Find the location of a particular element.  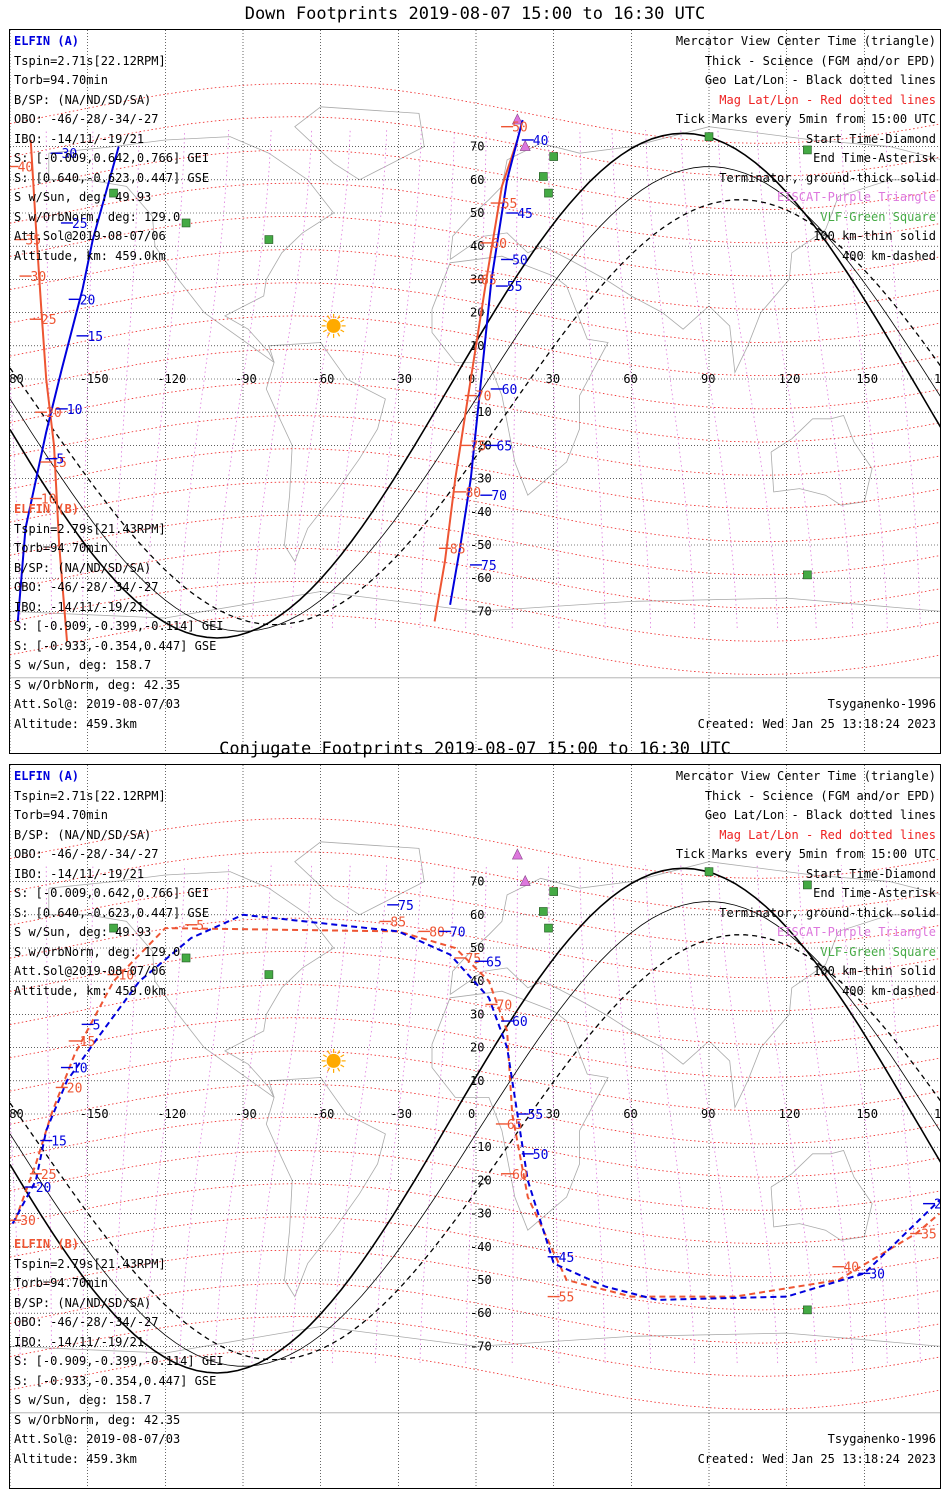

info-line: S w/OrbNorm, deg: 129.0 is located at coordinates (97, 216).